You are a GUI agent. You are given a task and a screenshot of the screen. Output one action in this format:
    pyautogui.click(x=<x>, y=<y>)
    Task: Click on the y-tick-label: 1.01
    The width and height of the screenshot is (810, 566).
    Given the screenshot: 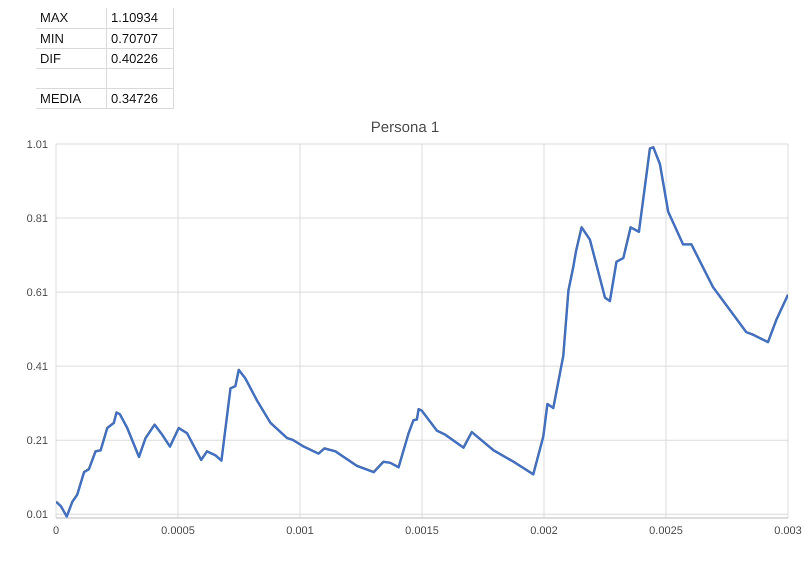 What is the action you would take?
    pyautogui.click(x=37, y=144)
    